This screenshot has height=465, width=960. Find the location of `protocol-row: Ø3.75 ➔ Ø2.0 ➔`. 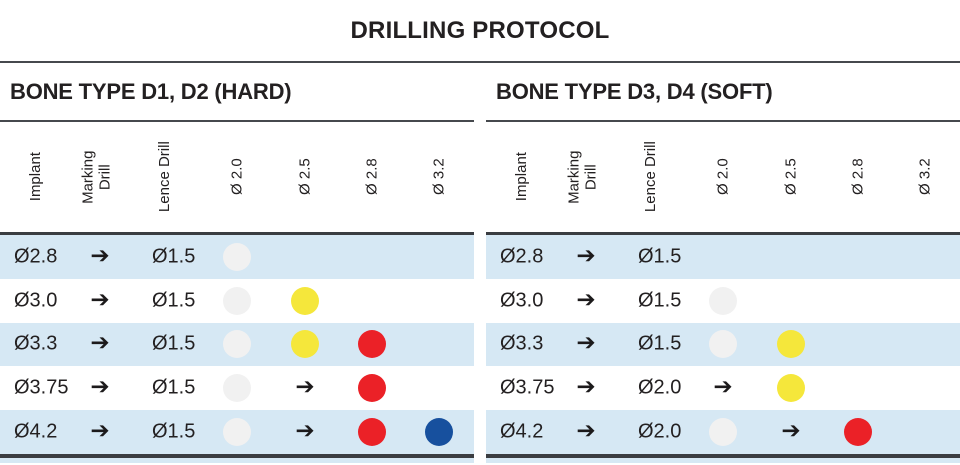

protocol-row: Ø3.75 ➔ Ø2.0 ➔ is located at coordinates (723, 388).